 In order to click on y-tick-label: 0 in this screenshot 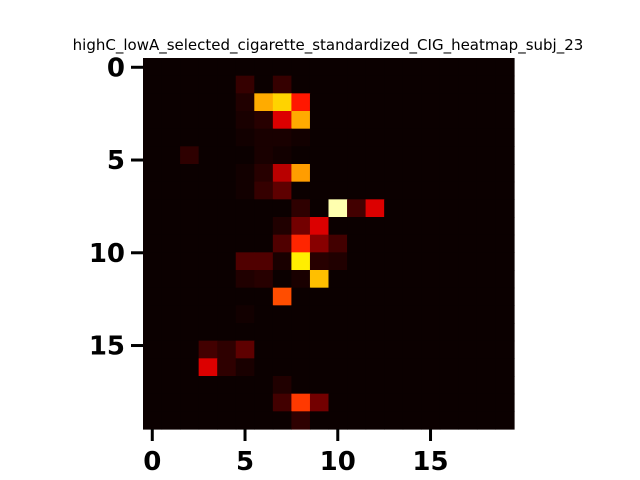, I will do `click(116, 68)`.